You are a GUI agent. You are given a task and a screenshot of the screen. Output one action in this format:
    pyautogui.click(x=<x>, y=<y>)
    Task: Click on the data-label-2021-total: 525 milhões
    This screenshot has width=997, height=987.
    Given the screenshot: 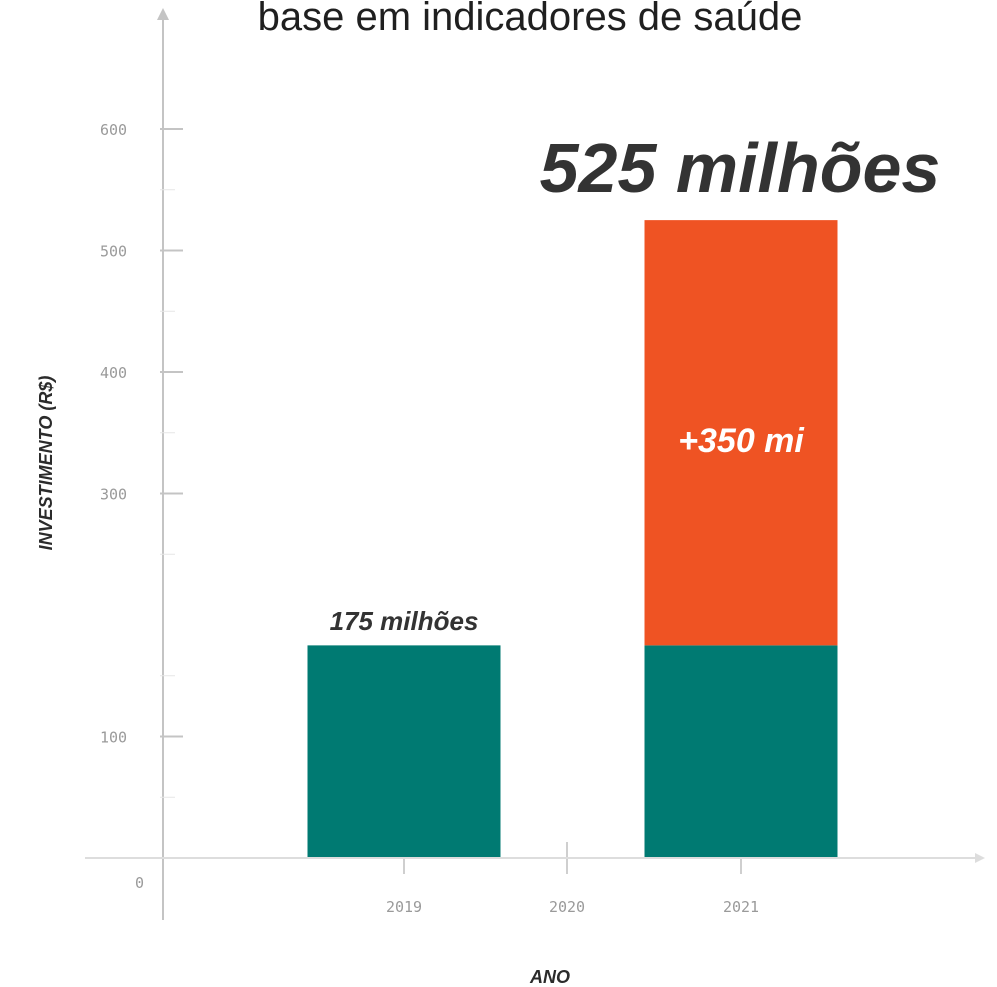 What is the action you would take?
    pyautogui.click(x=740, y=168)
    